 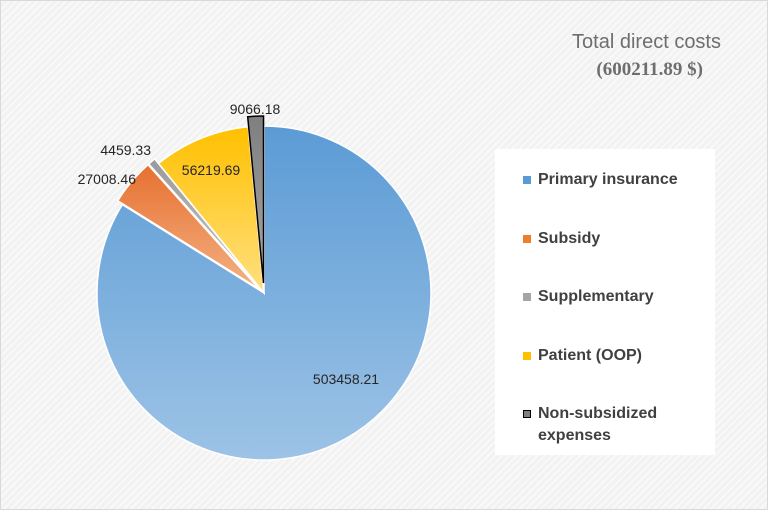 I want to click on chart-subtitle-total: (600211.89 $), so click(x=649, y=69).